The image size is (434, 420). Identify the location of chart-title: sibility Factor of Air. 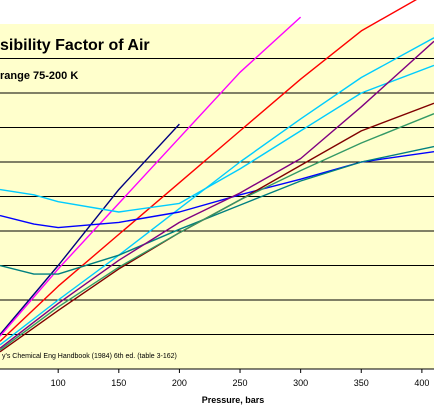
(75, 45).